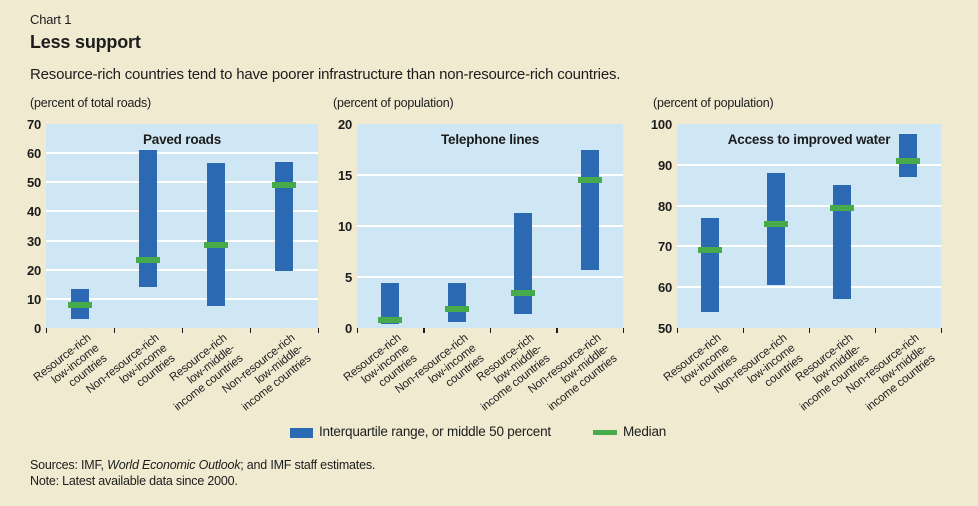  What do you see at coordinates (308, 465) in the screenshot?
I see `sources-suffix: ; and IMF staff estimates.` at bounding box center [308, 465].